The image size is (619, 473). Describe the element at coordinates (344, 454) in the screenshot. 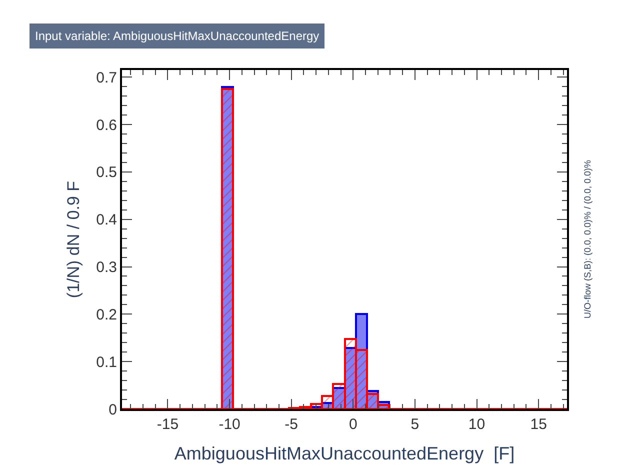

I see `x-axis-title: AmbiguousHitMaxUnaccountedEnergy [F]` at that location.